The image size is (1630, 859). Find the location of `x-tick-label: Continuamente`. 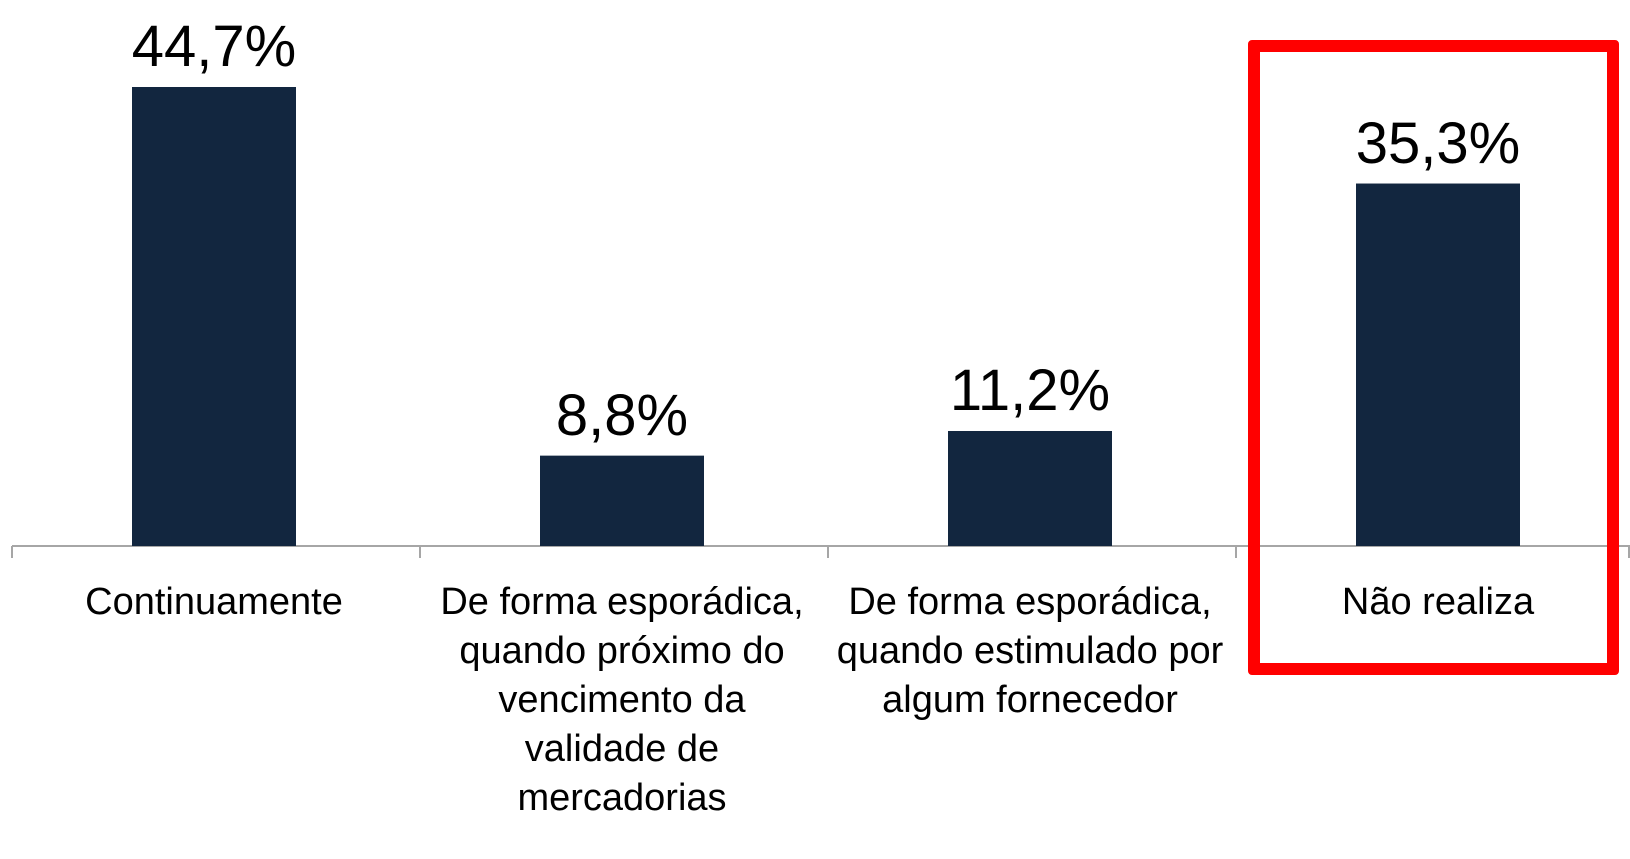

x-tick-label: Continuamente is located at coordinates (214, 602).